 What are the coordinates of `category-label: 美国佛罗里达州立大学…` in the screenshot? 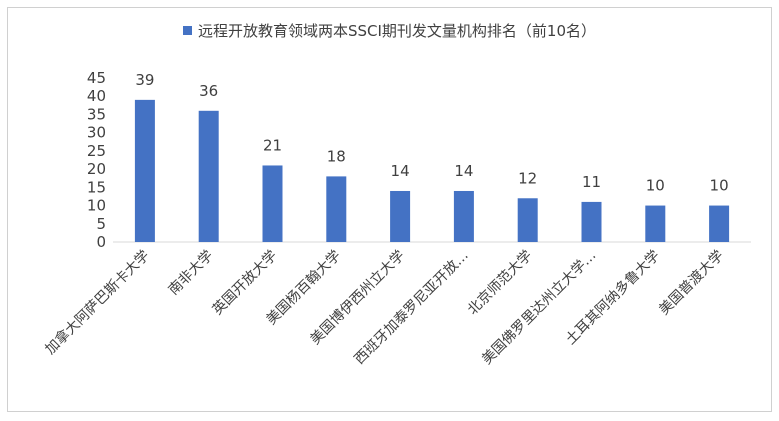 It's located at (539, 308).